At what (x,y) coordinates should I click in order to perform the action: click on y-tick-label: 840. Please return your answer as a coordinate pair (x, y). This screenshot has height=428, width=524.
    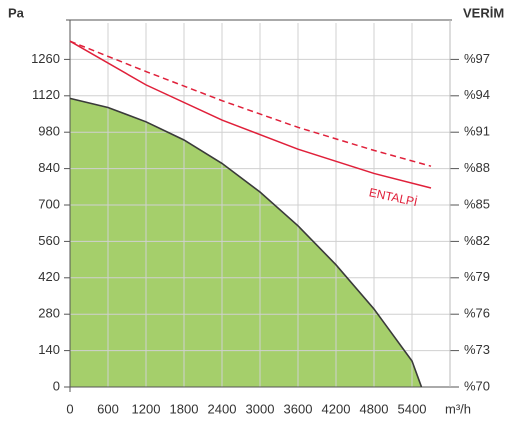
    Looking at the image, I should click on (49, 167).